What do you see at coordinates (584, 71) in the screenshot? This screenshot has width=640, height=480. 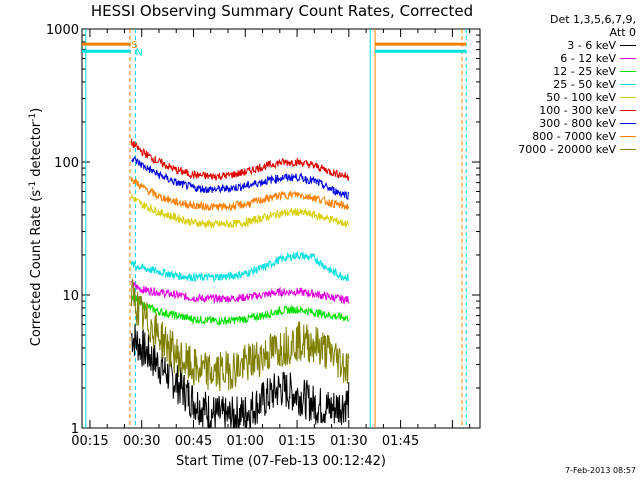 I see `legend-label: 12 - 25 keV` at bounding box center [584, 71].